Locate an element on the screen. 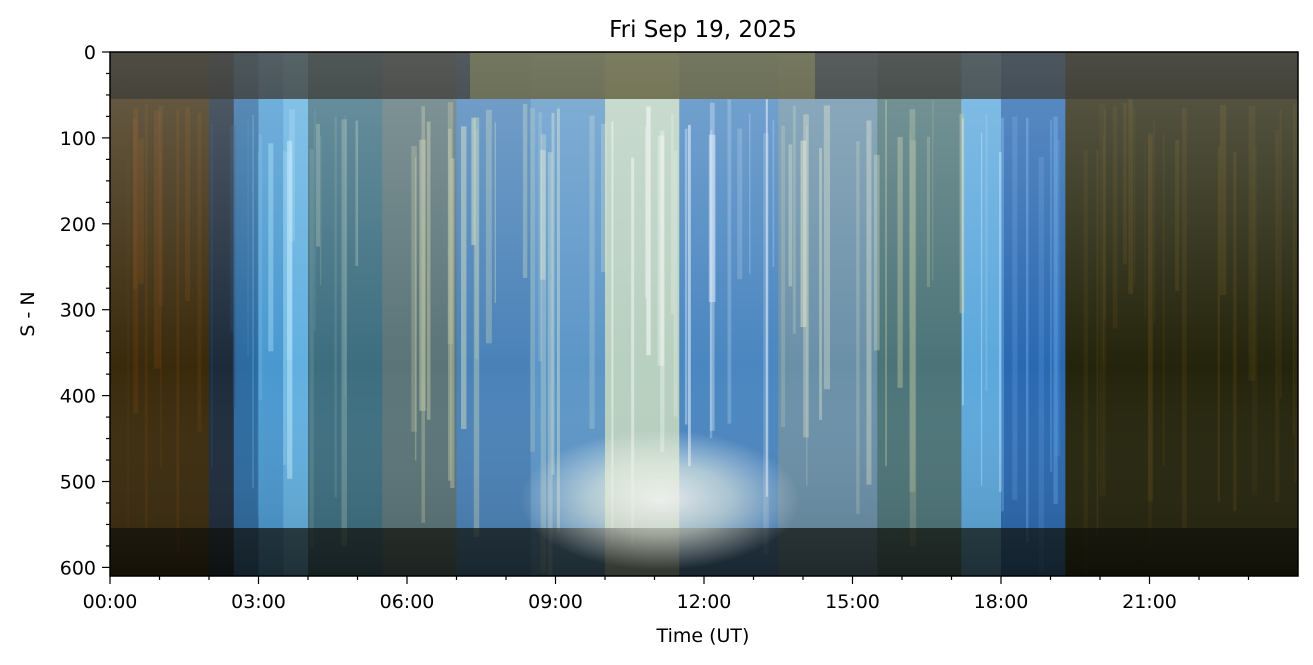 Image resolution: width=1313 pixels, height=665 pixels. y-tick-label: 300 is located at coordinates (78, 311).